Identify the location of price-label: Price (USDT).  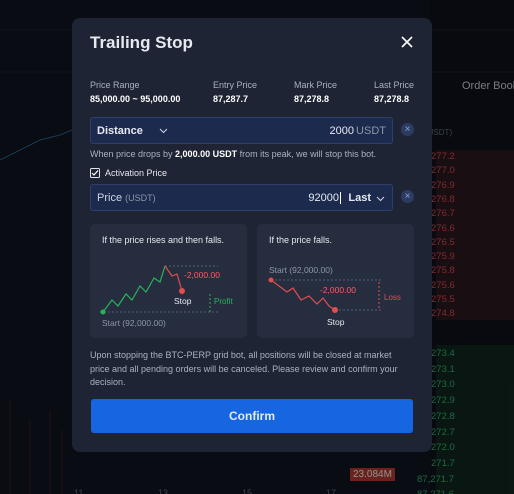
(126, 198).